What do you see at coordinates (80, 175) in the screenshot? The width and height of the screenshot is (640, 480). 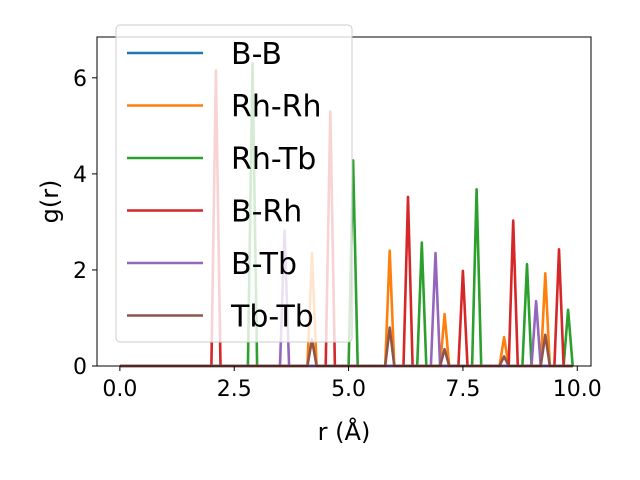 I see `y-tick-label: 4` at bounding box center [80, 175].